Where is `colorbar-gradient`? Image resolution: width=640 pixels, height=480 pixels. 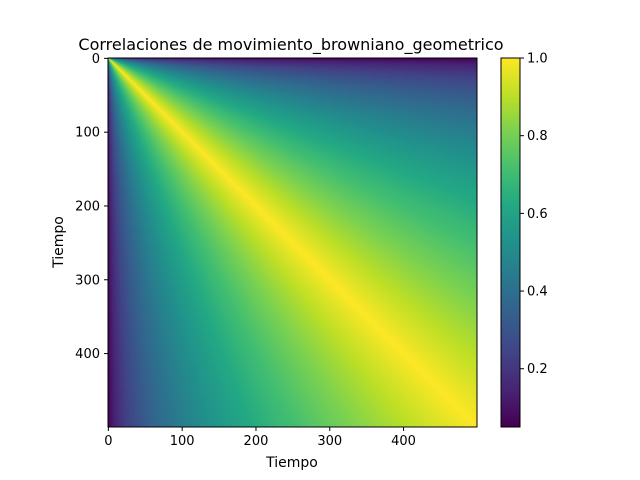
colorbar-gradient is located at coordinates (510, 242).